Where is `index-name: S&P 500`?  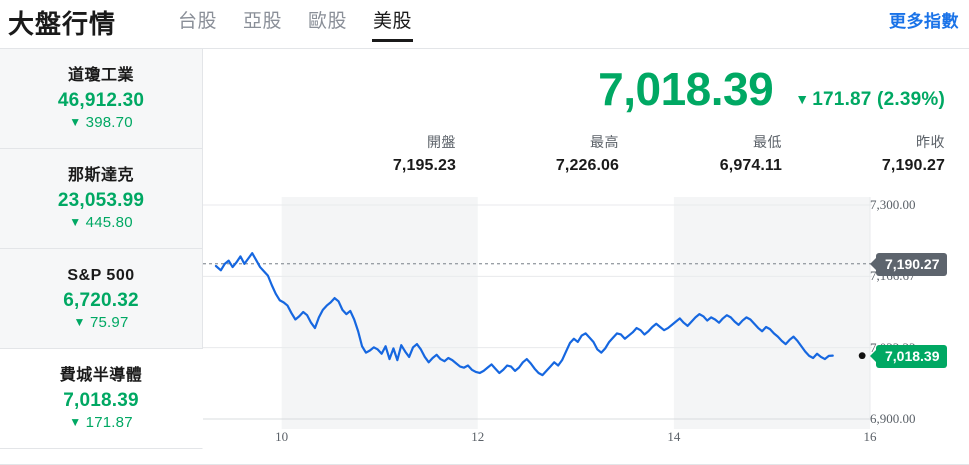
index-name: S&P 500 is located at coordinates (101, 276).